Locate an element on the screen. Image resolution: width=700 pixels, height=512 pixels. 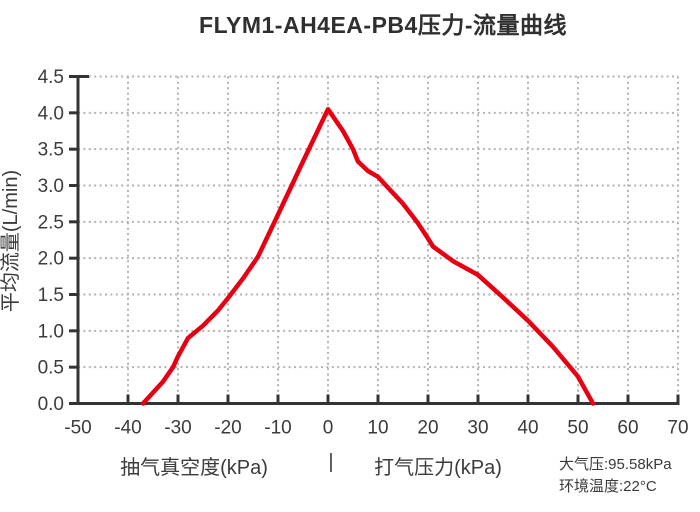
x-tick-label: -20 is located at coordinates (227, 428).